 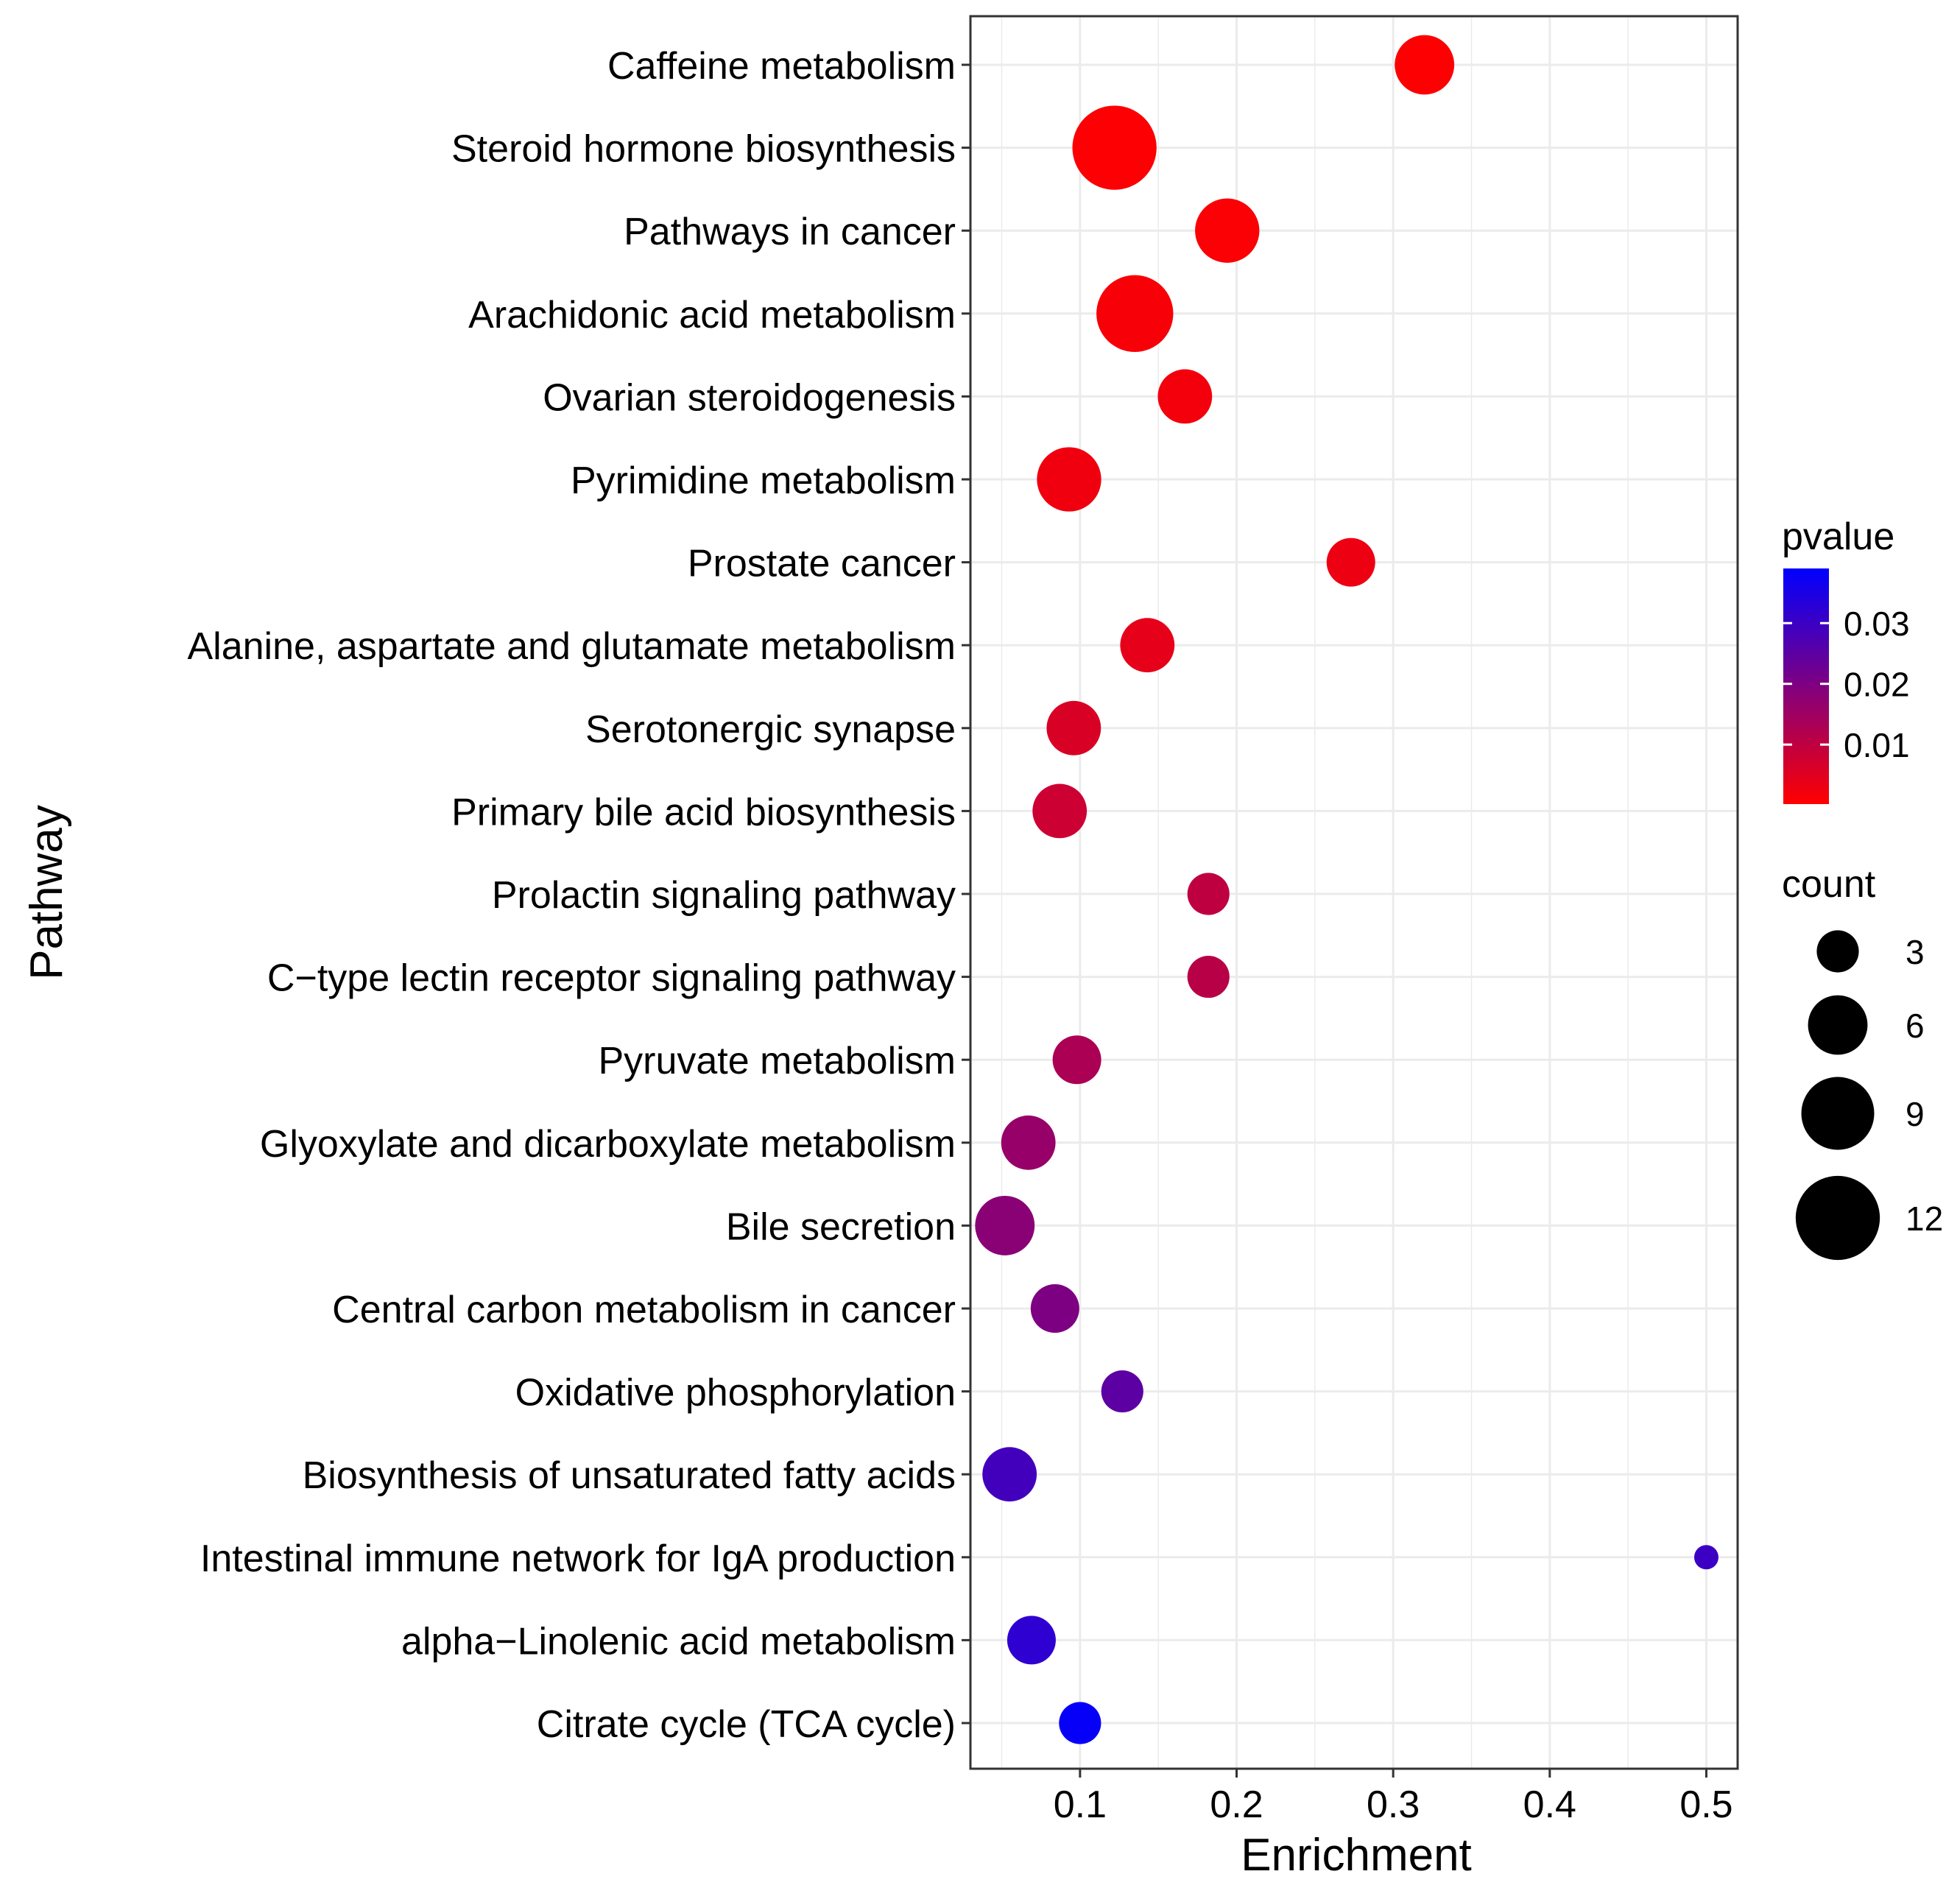 I want to click on y-tick-label: alpha−Linolenic acid metabolism, so click(x=678, y=1641).